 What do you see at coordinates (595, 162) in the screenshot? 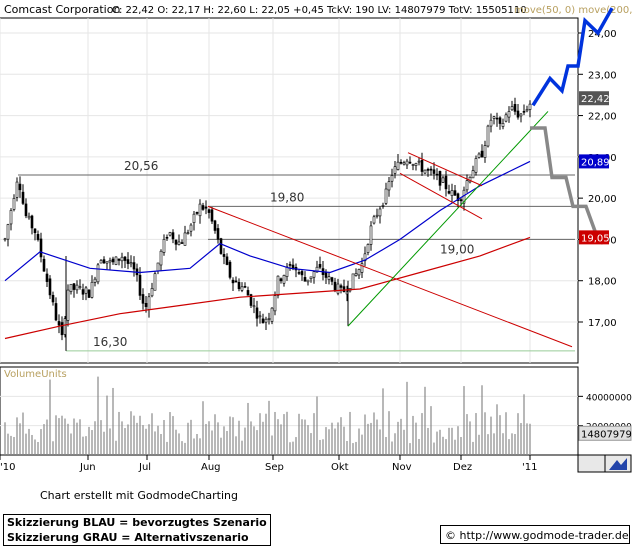
I see `price-tag-label: 20,89` at bounding box center [595, 162].